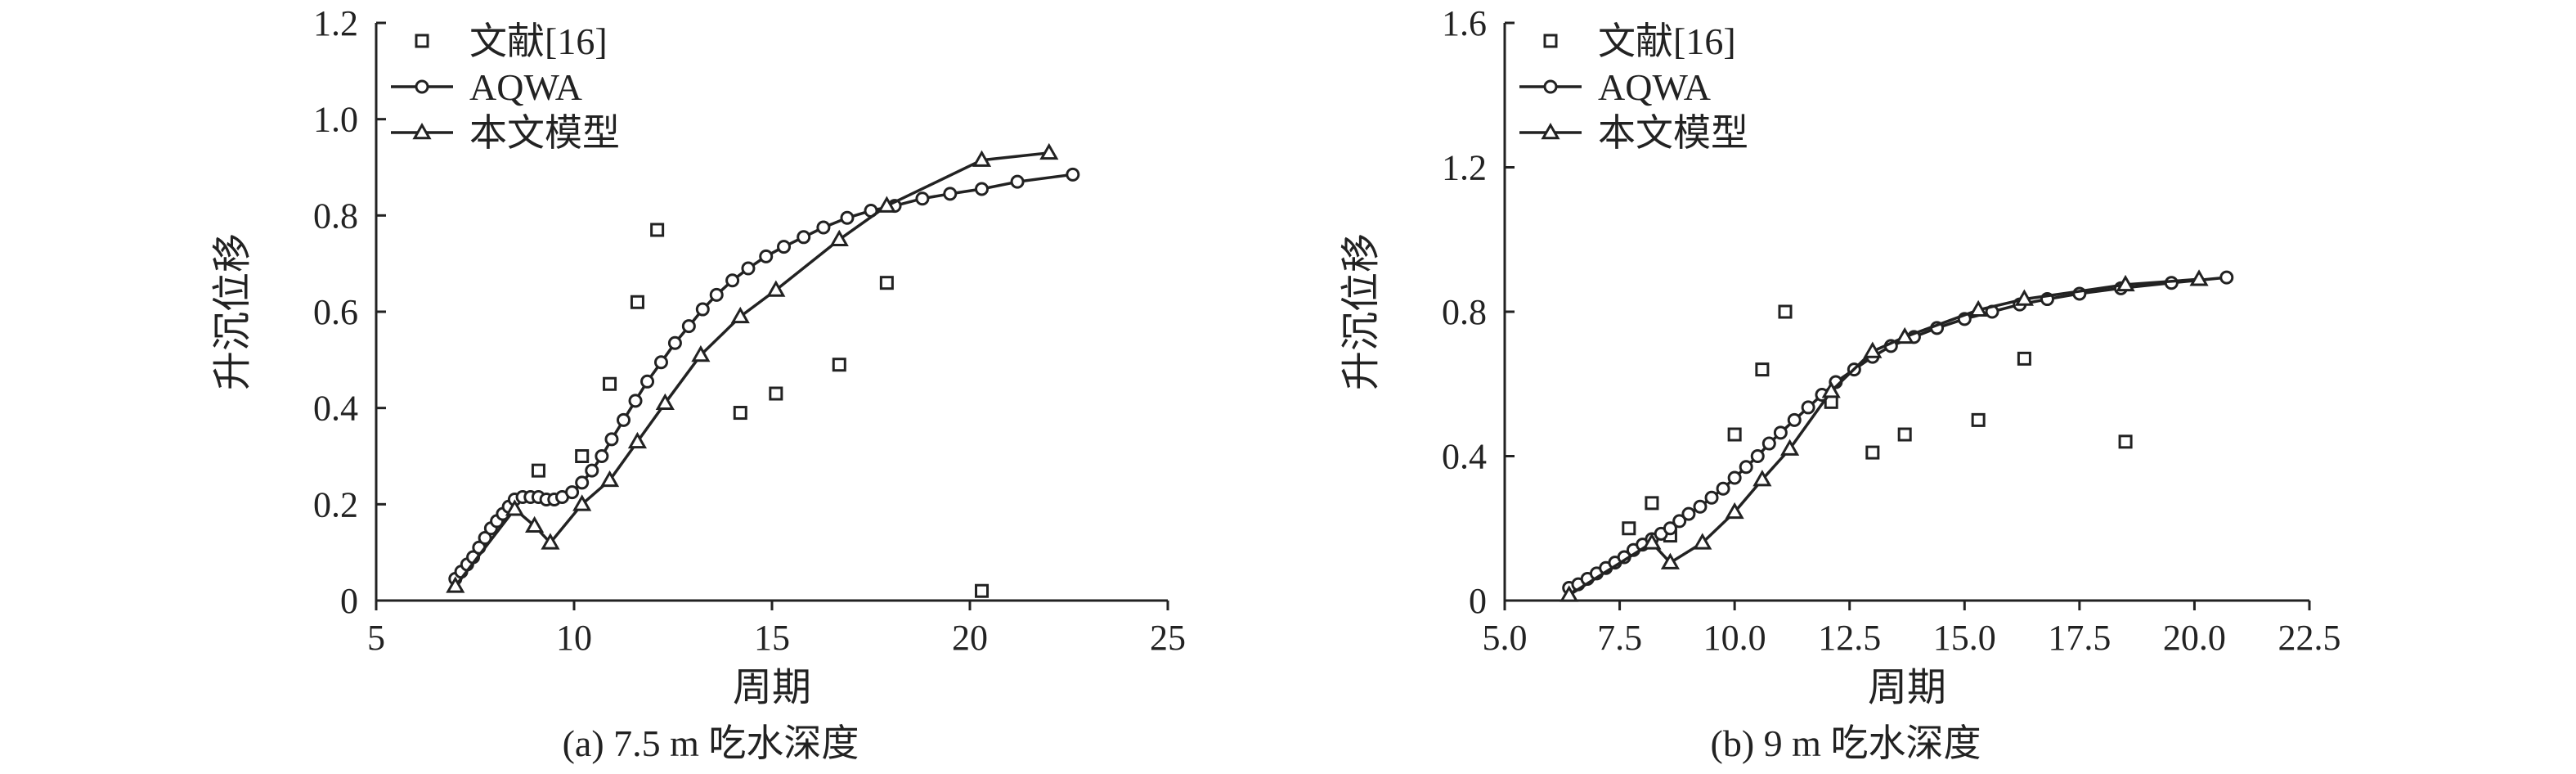  What do you see at coordinates (2079, 638) in the screenshot?
I see `chart-b-x-tick-label: 17.5` at bounding box center [2079, 638].